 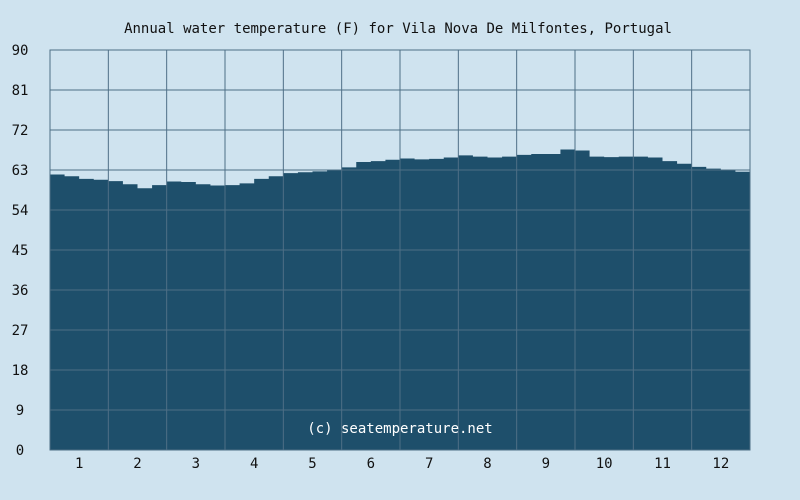 I want to click on y-tick-label: 63, so click(x=20, y=171).